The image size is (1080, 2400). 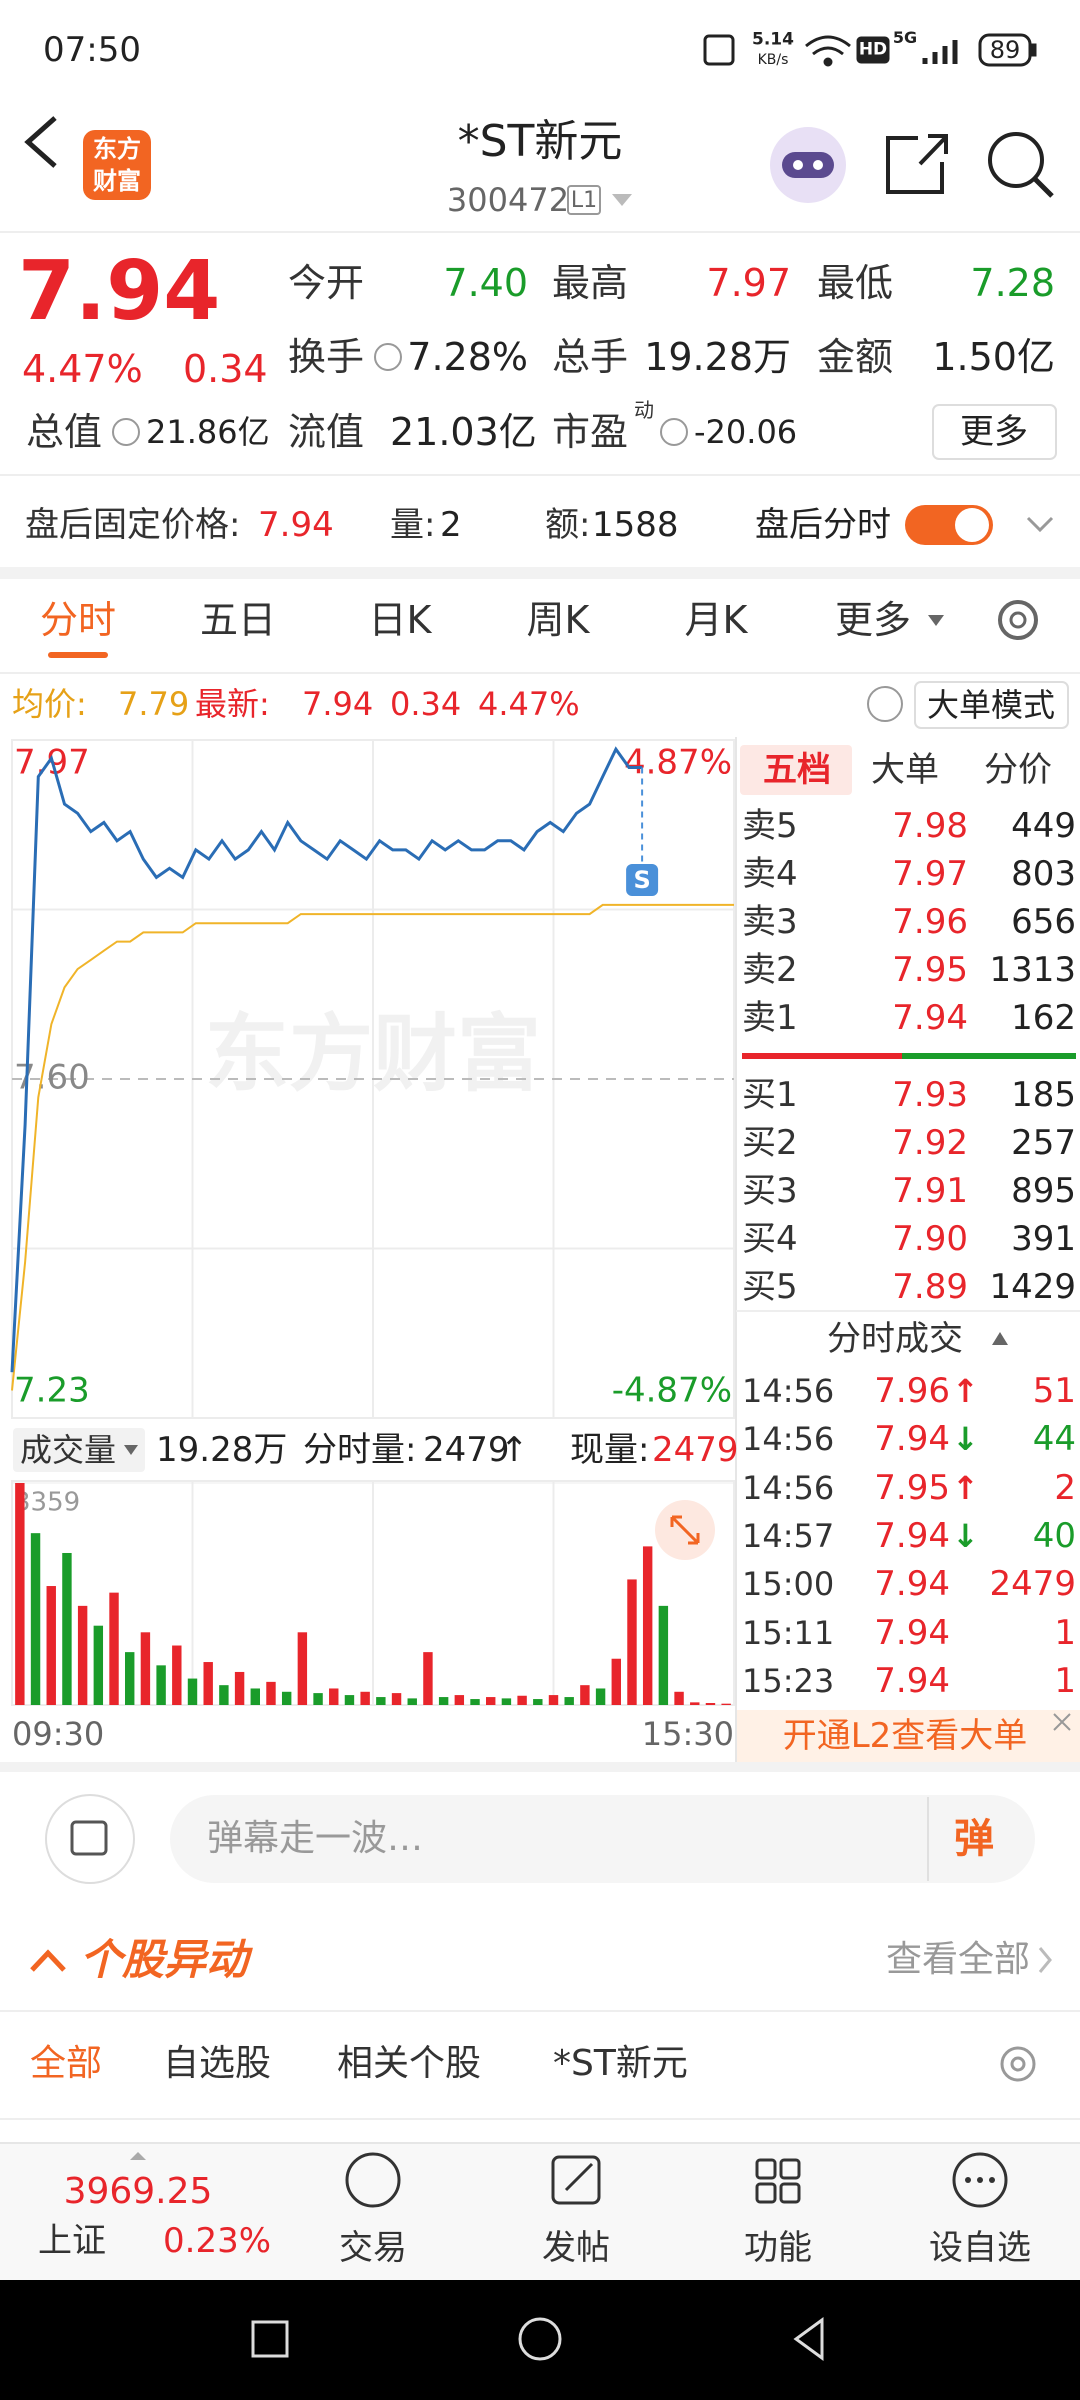 What do you see at coordinates (788, 1584) in the screenshot?
I see `trade-time: 15:00` at bounding box center [788, 1584].